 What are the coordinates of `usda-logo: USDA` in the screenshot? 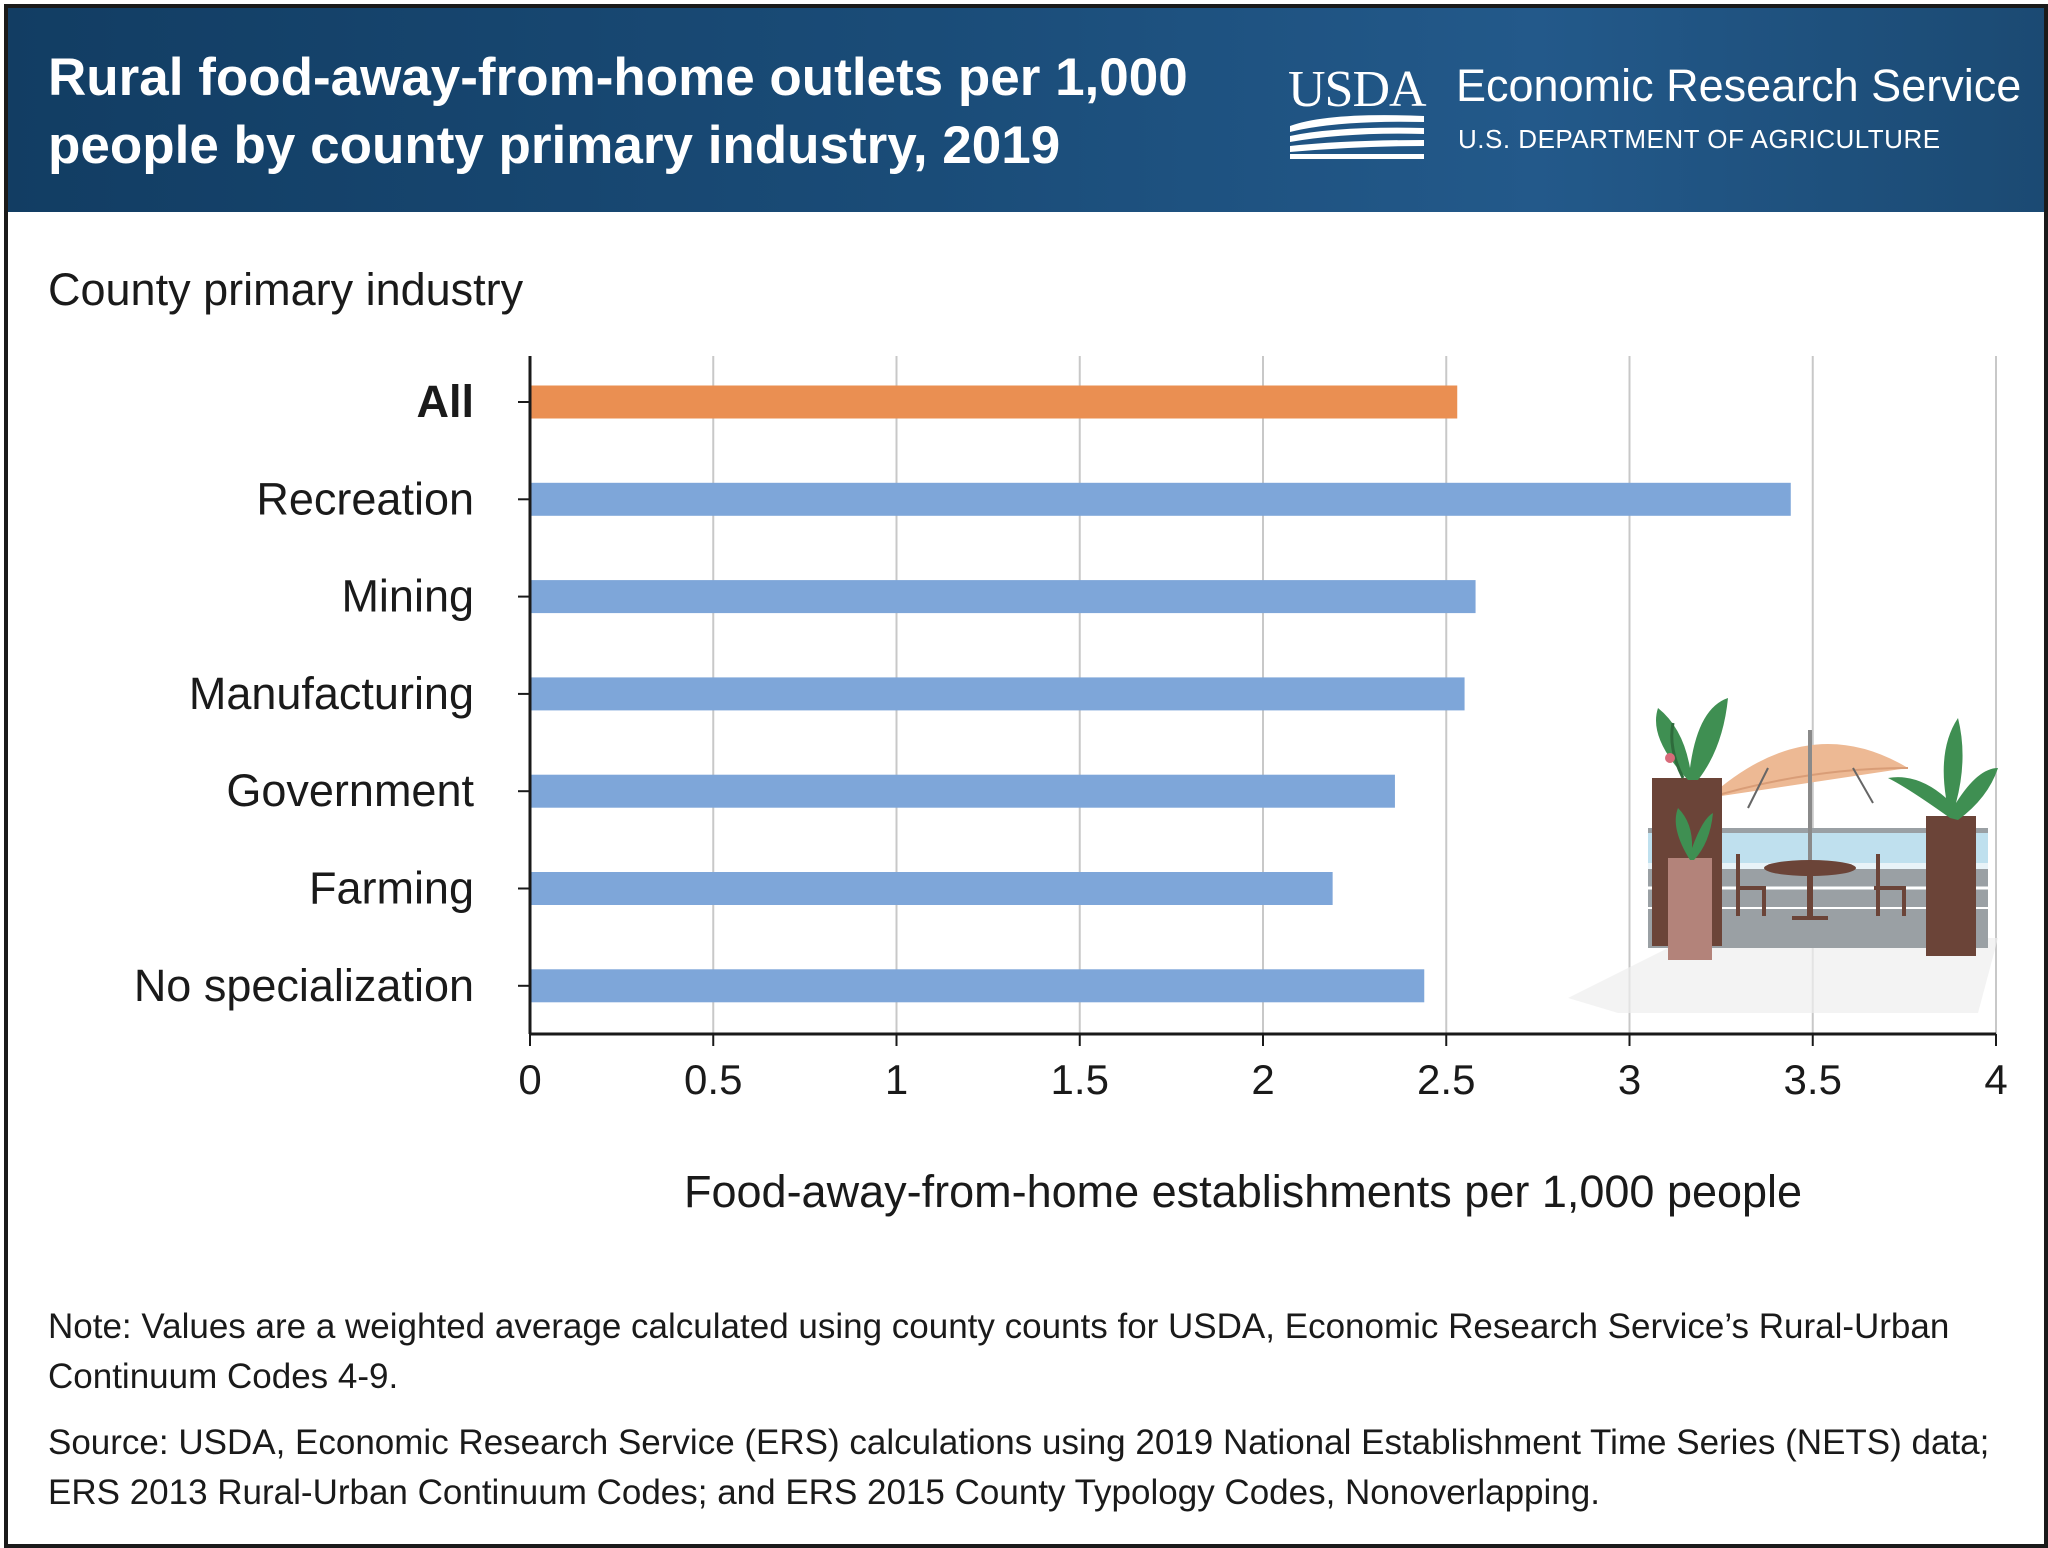 It's located at (1358, 110).